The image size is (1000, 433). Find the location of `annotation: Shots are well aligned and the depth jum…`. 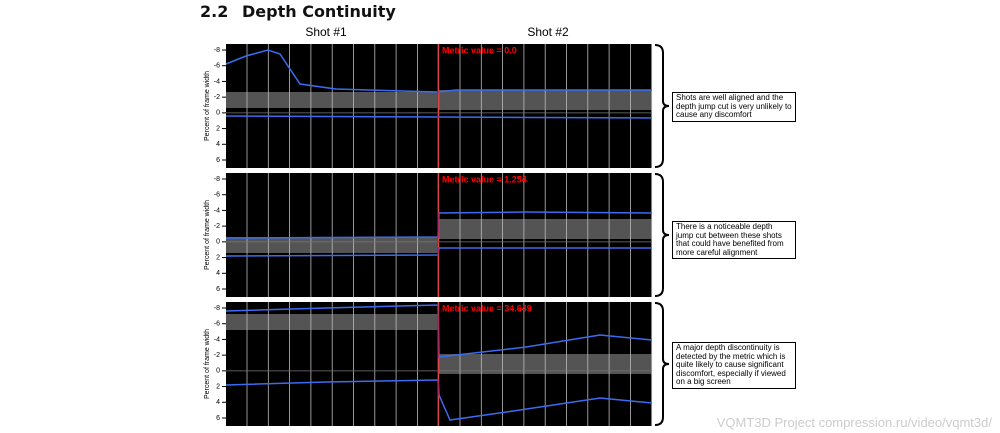

annotation: Shots are well aligned and the depth jum… is located at coordinates (734, 107).